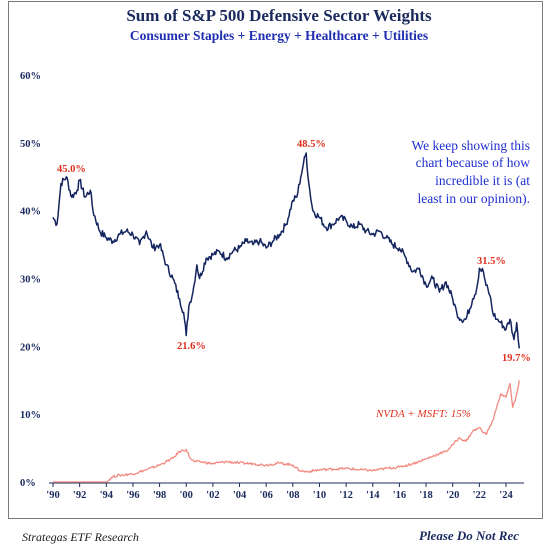 This screenshot has height=557, width=558. Describe the element at coordinates (30, 76) in the screenshot. I see `y-tick-label: 60%` at that location.